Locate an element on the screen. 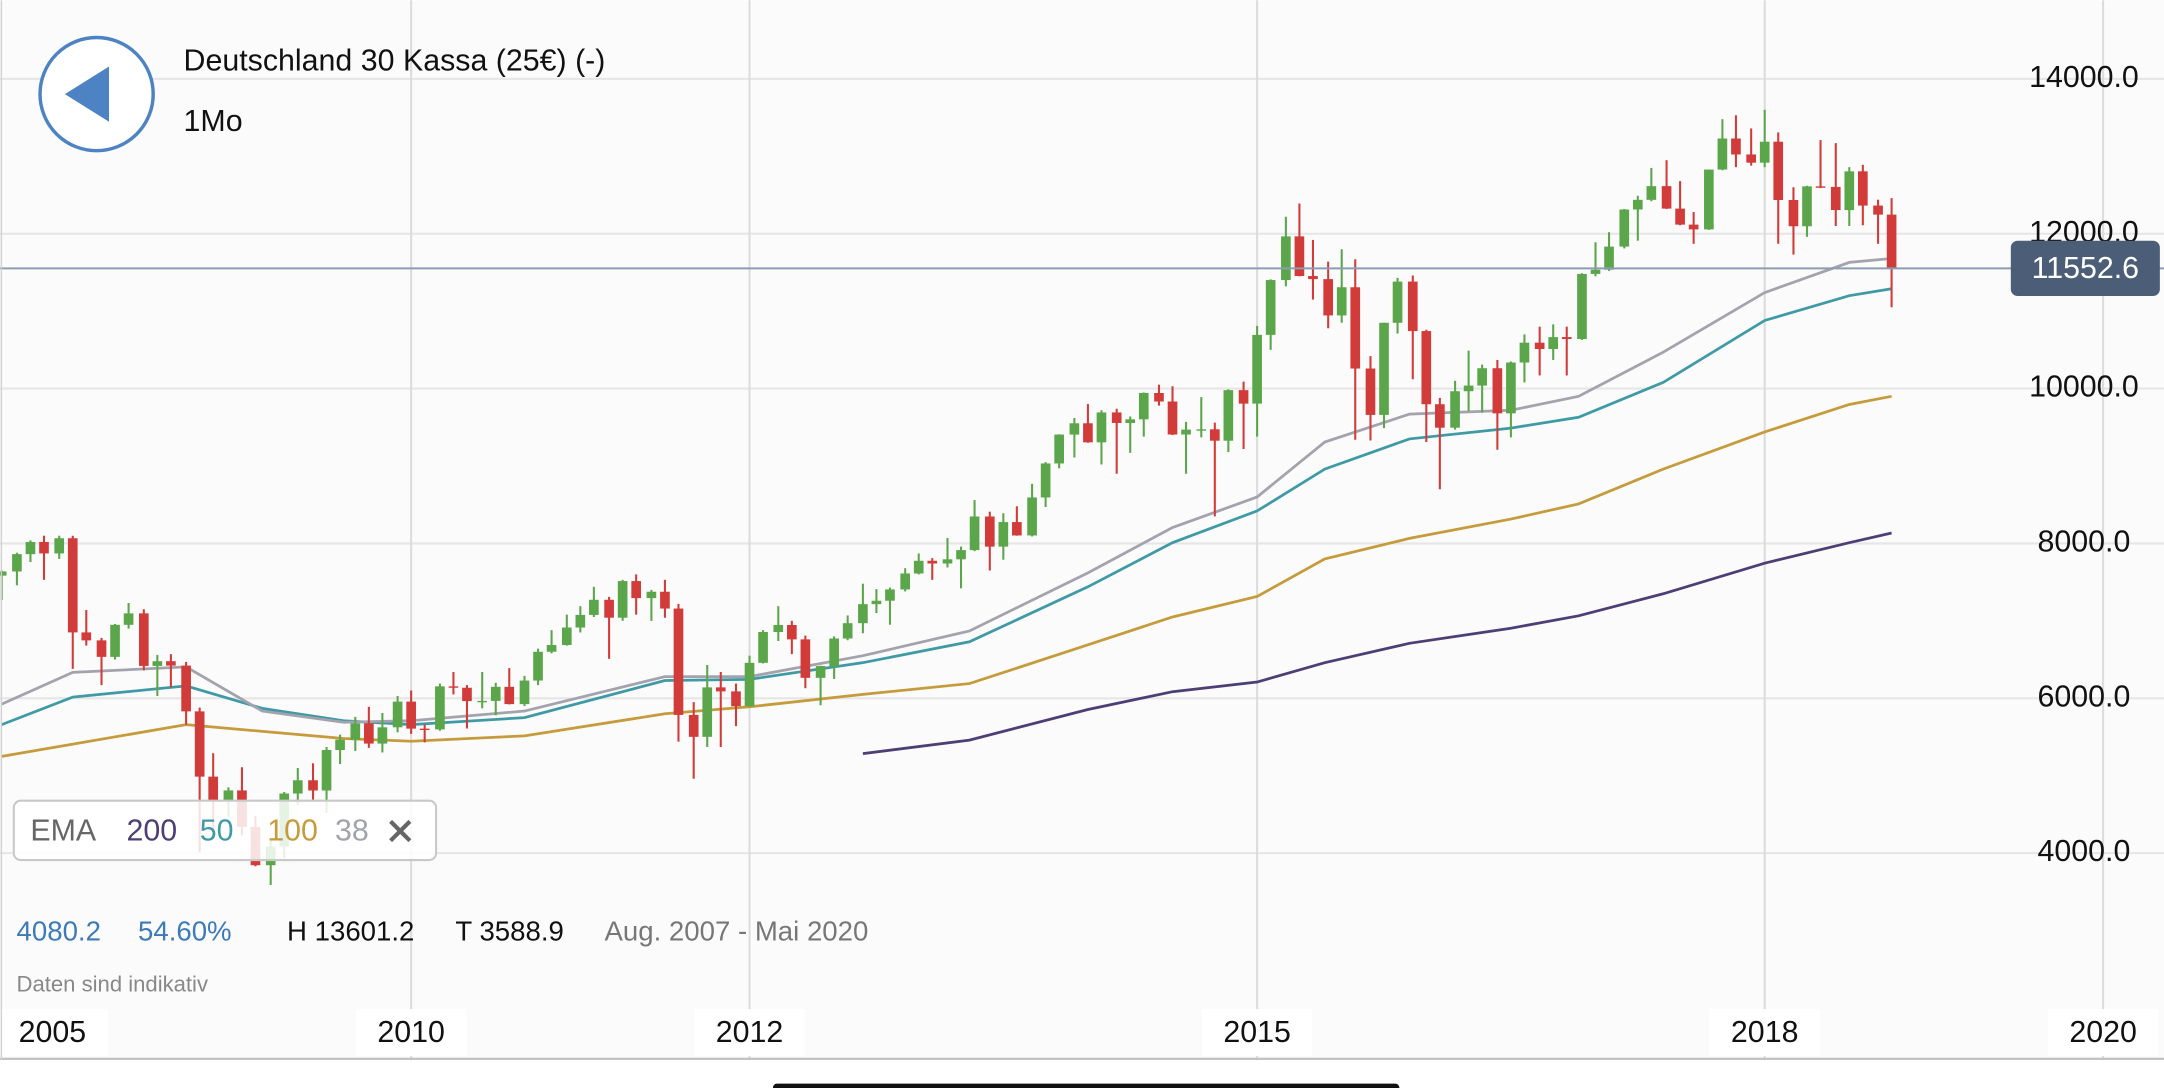 The image size is (2164, 1088). high-value: H 13601.2 is located at coordinates (350, 930).